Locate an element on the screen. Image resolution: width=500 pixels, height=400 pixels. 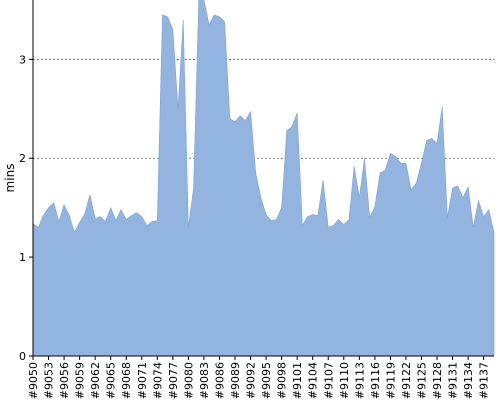
x-tick-label: #9128 is located at coordinates (437, 380).